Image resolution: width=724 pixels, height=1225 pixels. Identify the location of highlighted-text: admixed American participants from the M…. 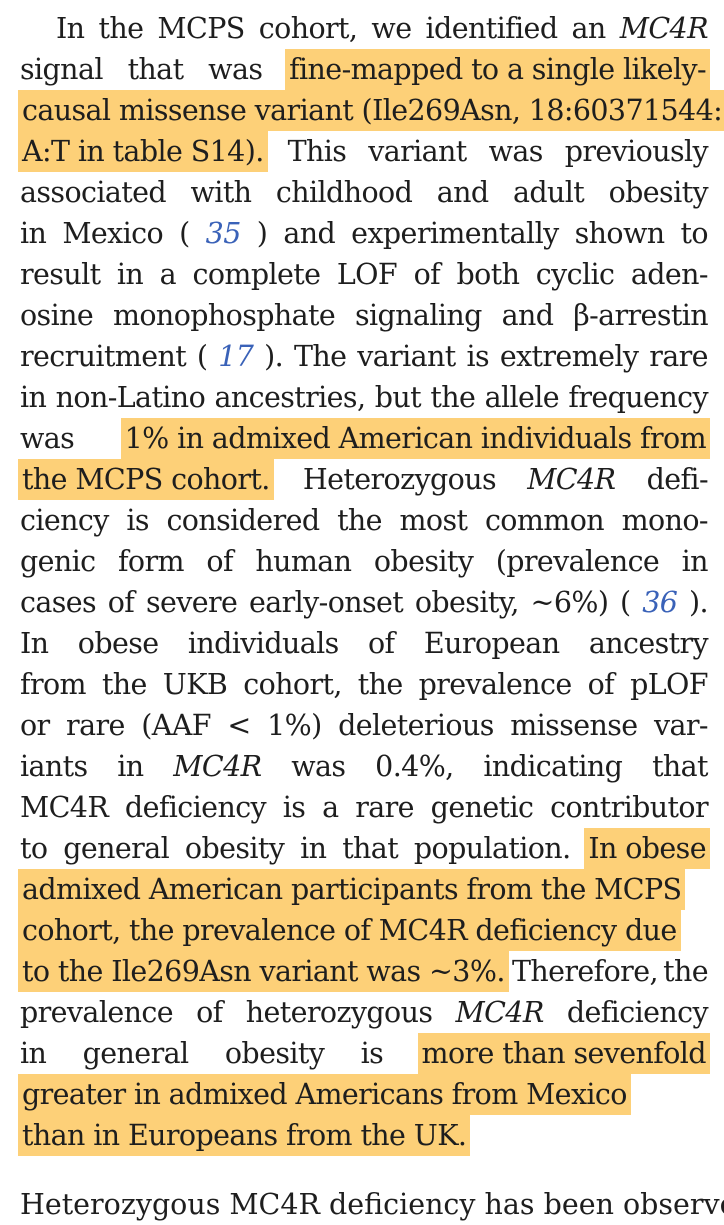
(352, 889).